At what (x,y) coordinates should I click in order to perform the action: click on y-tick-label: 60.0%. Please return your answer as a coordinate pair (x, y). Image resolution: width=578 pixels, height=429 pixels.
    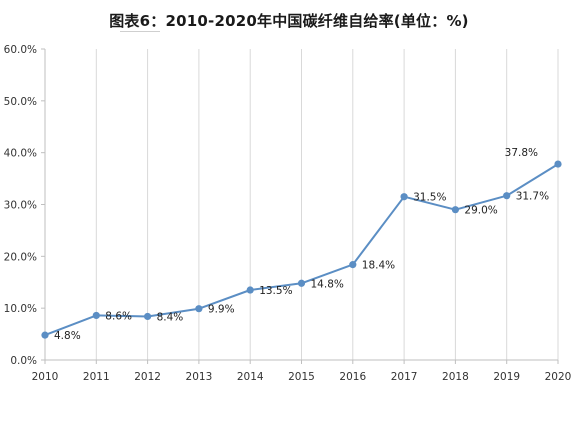
    Looking at the image, I should click on (20, 50).